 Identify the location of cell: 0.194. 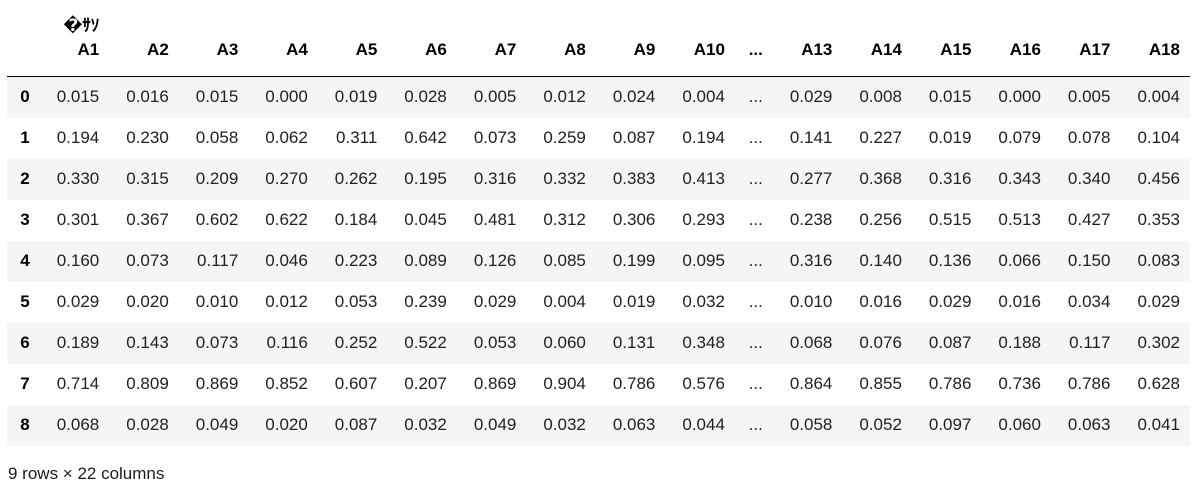
(703, 137).